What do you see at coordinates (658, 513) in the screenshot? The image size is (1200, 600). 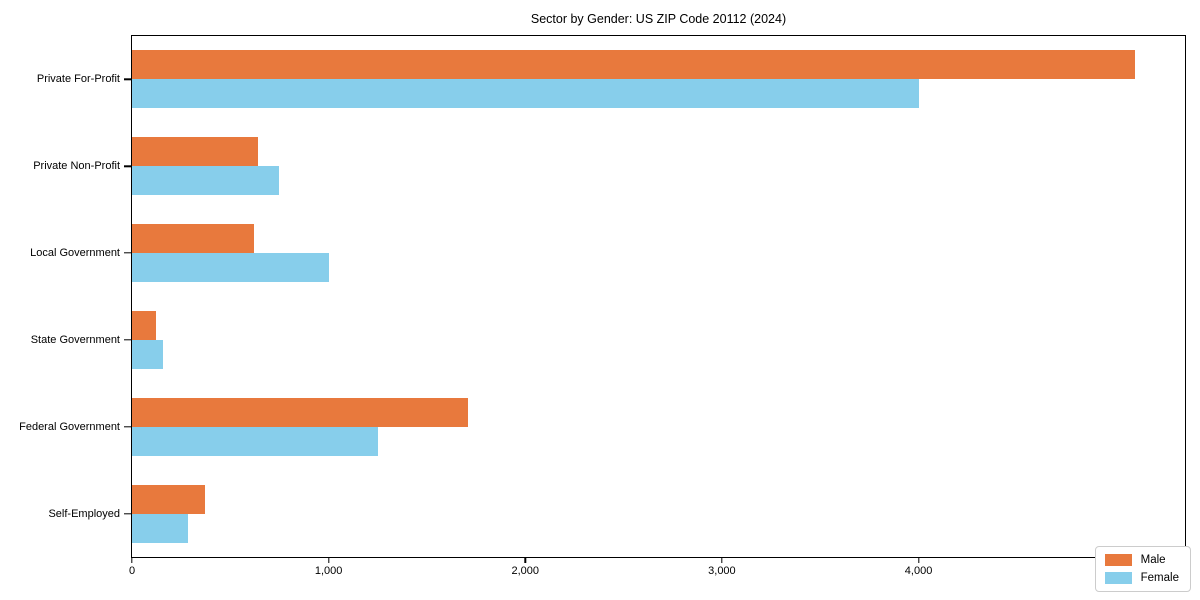 I see `bar-group-self-employed` at bounding box center [658, 513].